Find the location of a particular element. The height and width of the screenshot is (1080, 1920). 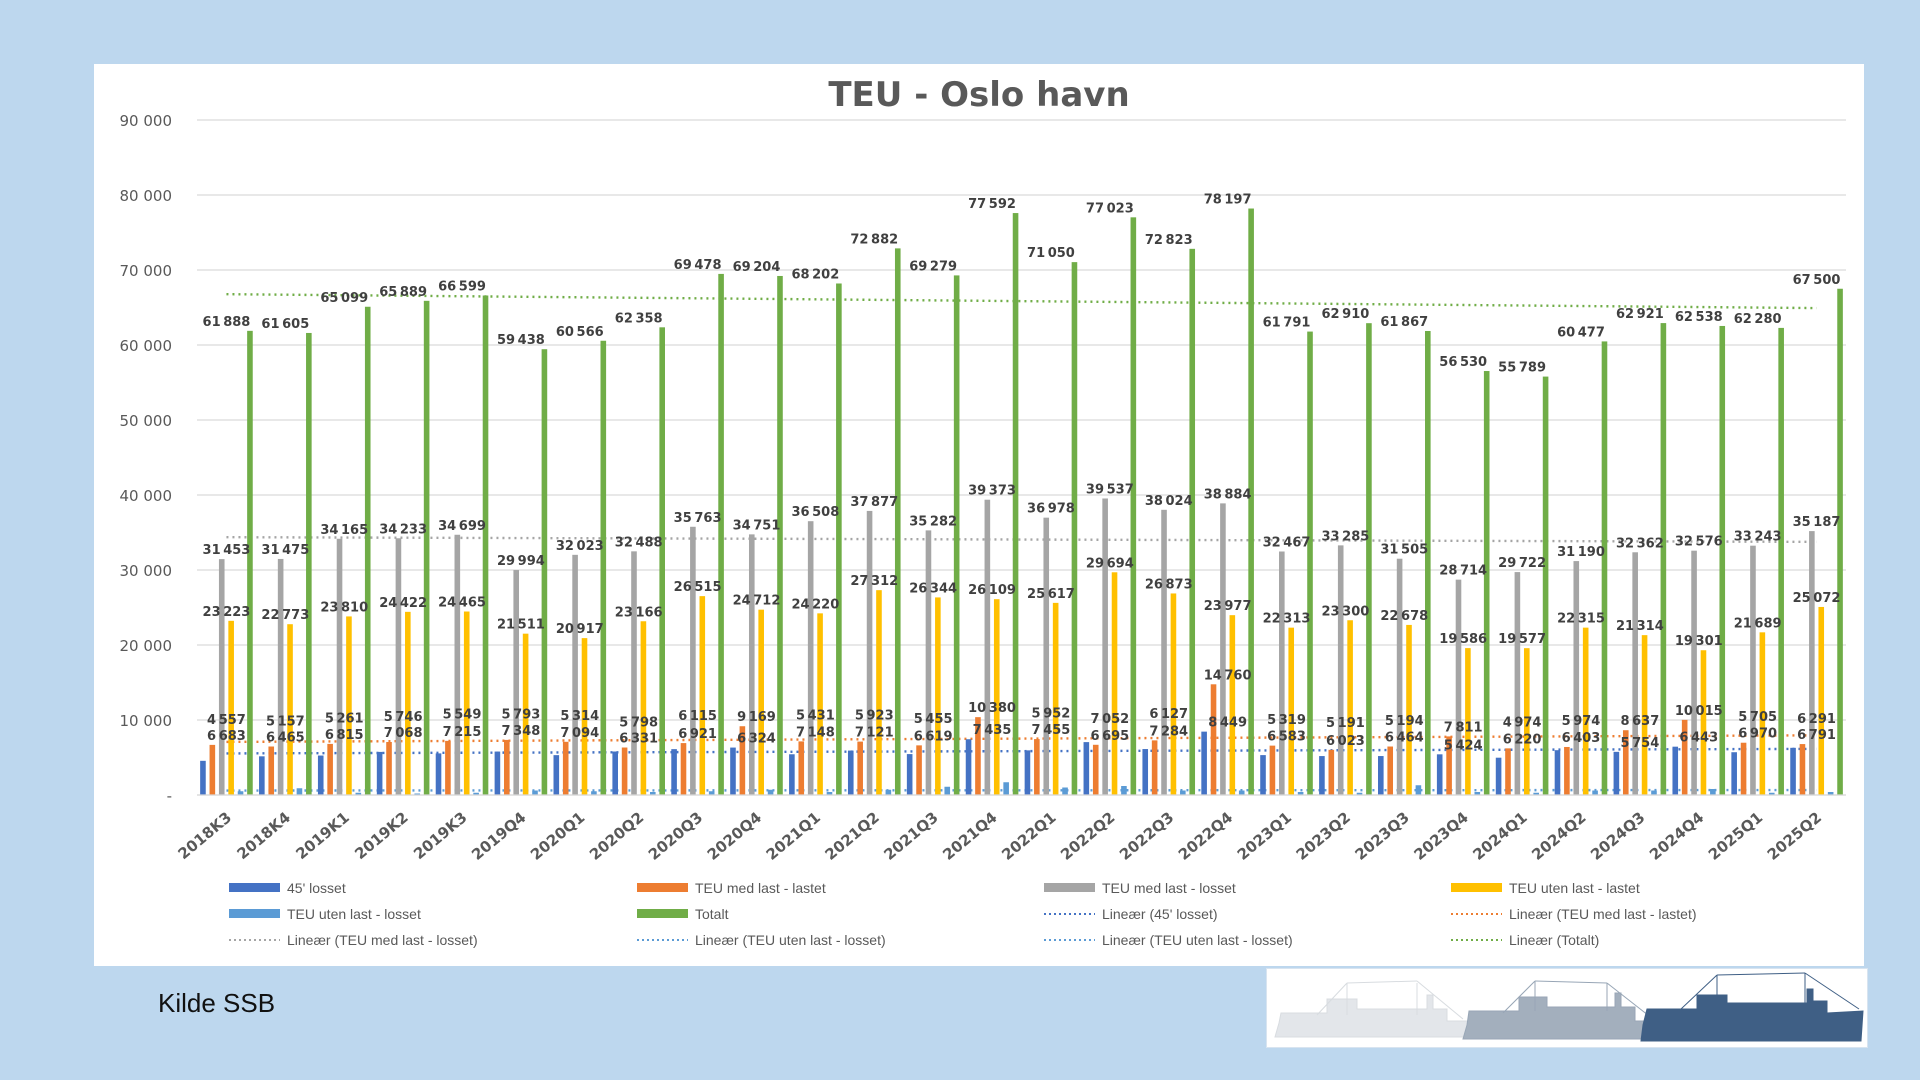

data-label: 28 714 is located at coordinates (1463, 571).